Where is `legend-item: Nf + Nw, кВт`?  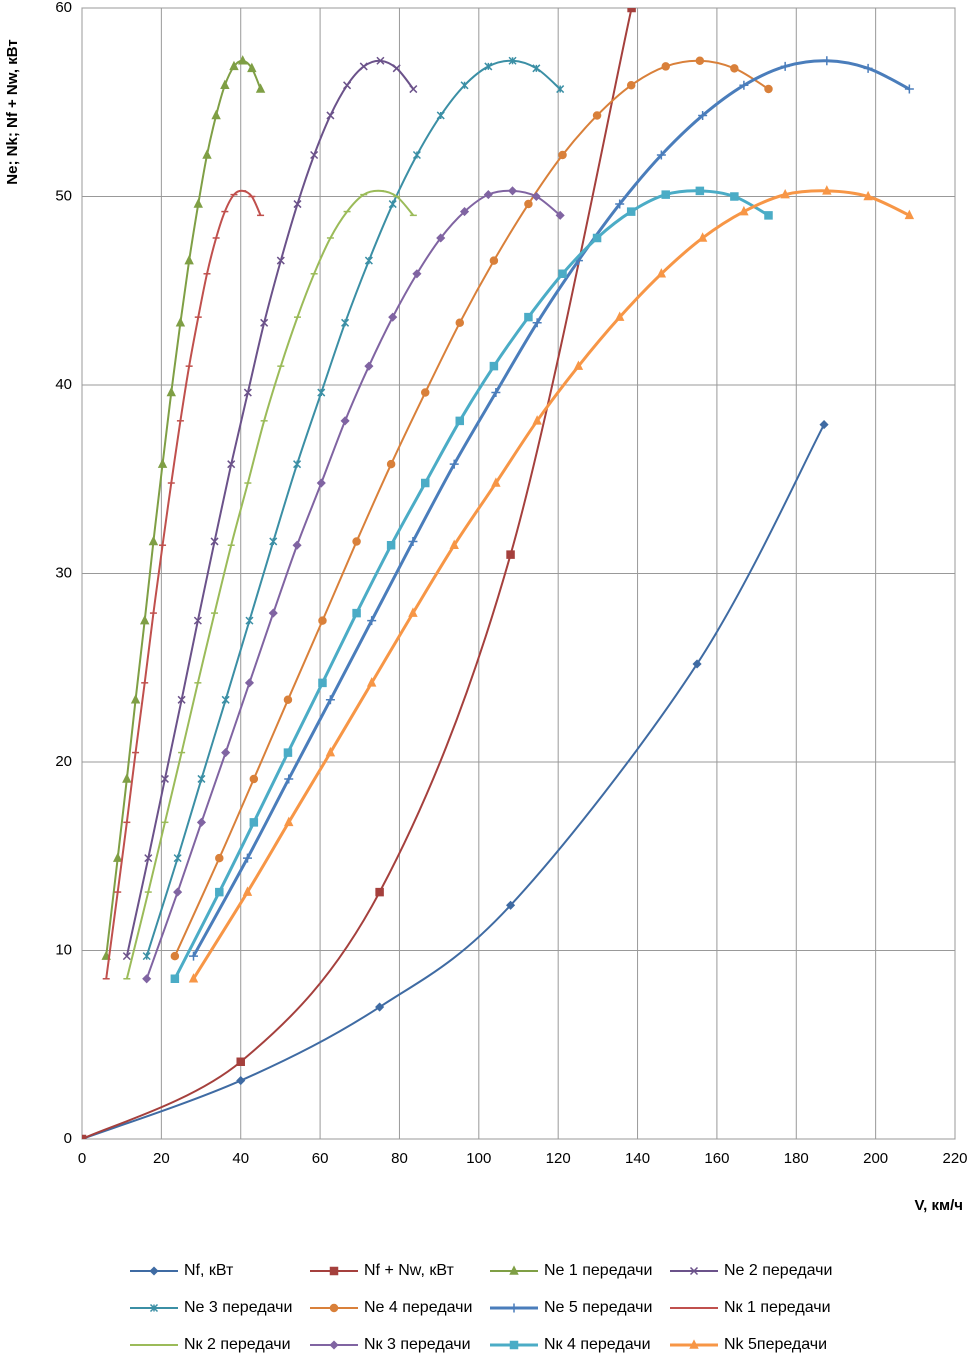
legend-item: Nf + Nw, кВт is located at coordinates (382, 1270).